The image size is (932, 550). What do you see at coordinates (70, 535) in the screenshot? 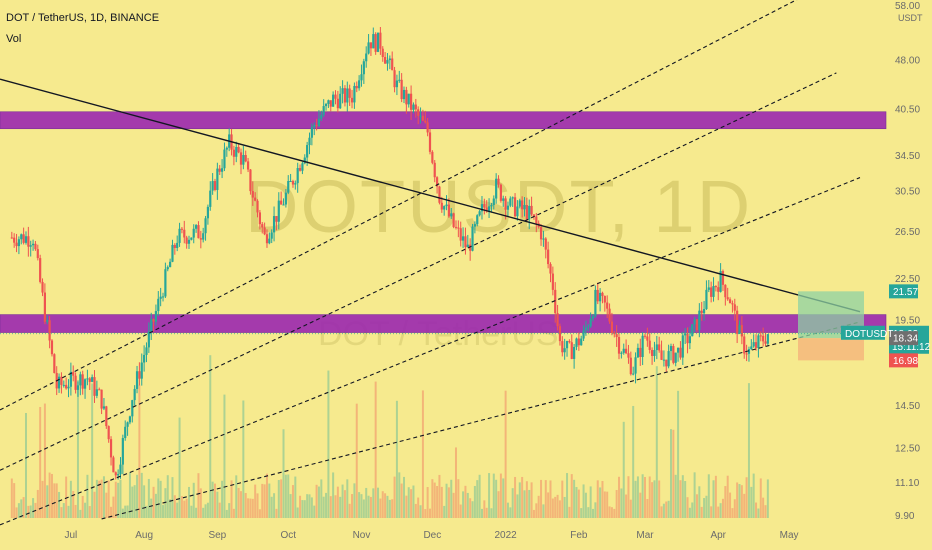
I see `time-tick-label: Jul` at bounding box center [70, 535].